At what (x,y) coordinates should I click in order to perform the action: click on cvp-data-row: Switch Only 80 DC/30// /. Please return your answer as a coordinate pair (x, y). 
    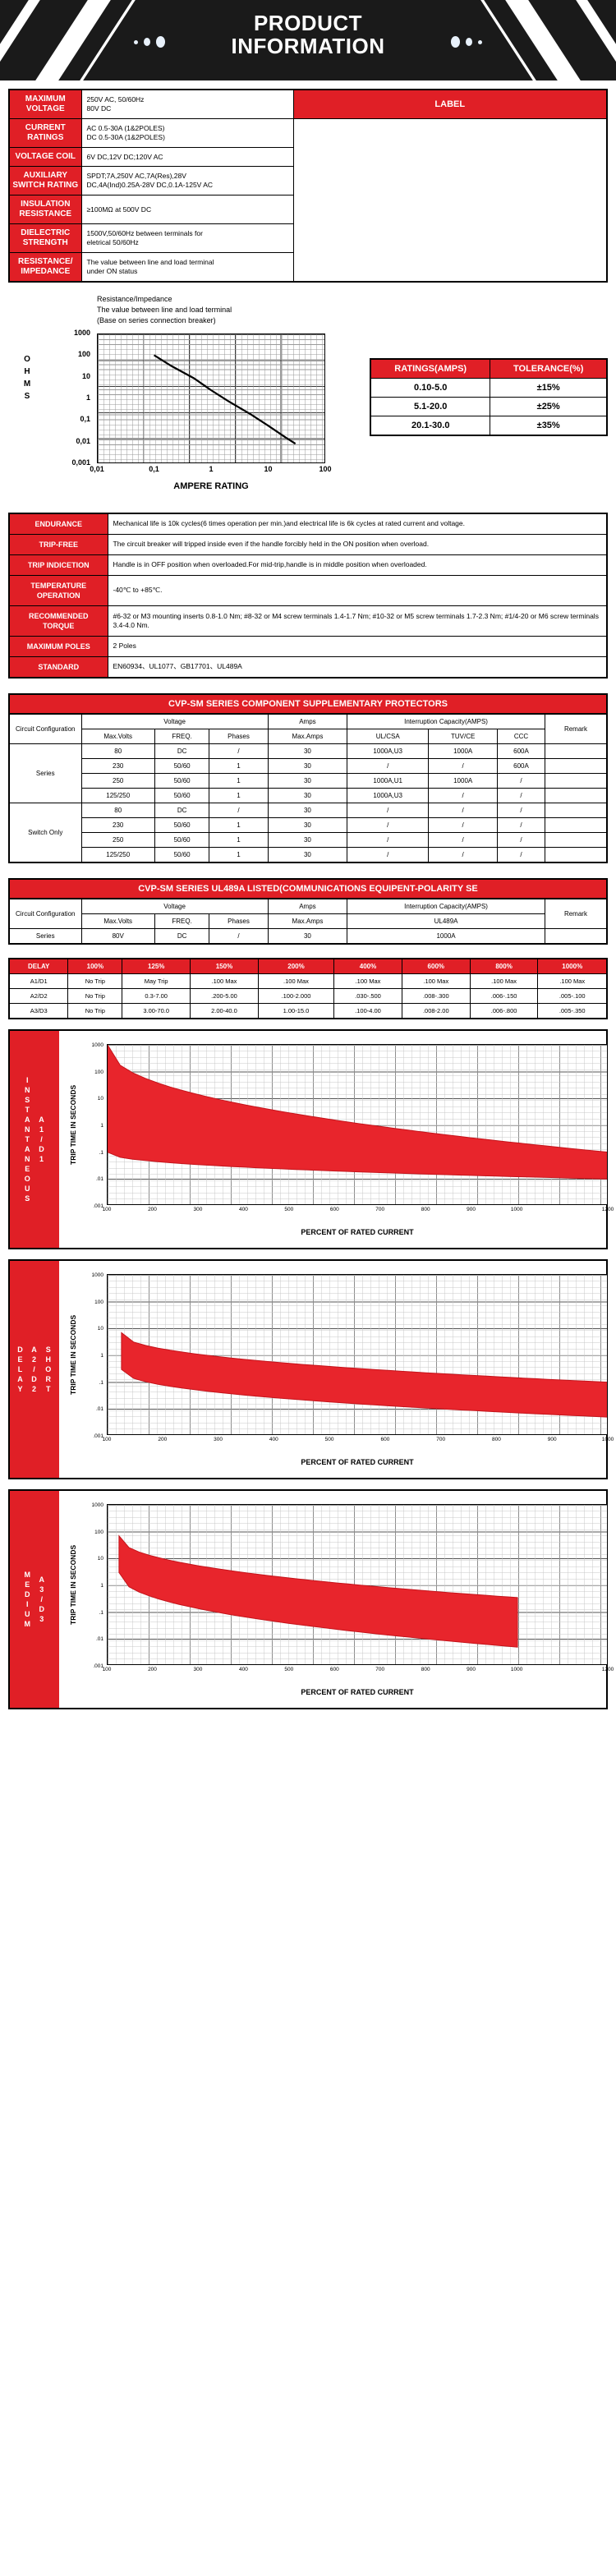
    Looking at the image, I should click on (308, 833).